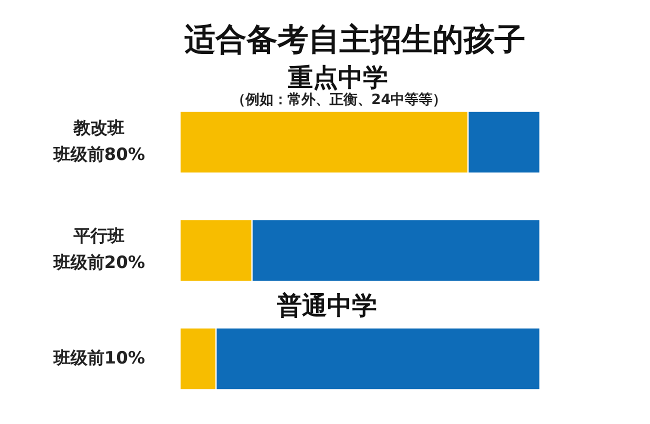  Describe the element at coordinates (99, 250) in the screenshot. I see `y-tick-label: 平行班班级前20%` at that location.